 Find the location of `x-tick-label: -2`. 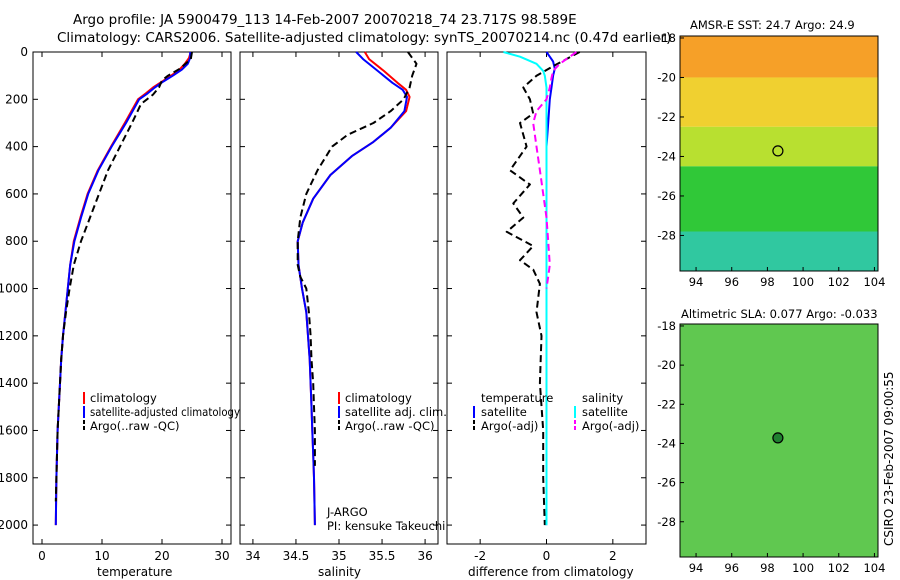

x-tick-label: -2 is located at coordinates (480, 556).